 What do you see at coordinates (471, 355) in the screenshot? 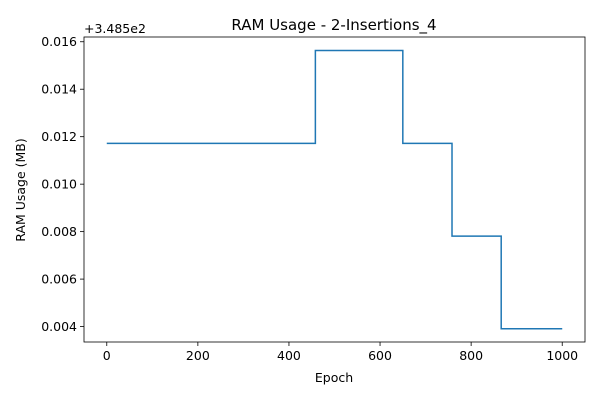
I see `x-tick-label: 800` at bounding box center [471, 355].